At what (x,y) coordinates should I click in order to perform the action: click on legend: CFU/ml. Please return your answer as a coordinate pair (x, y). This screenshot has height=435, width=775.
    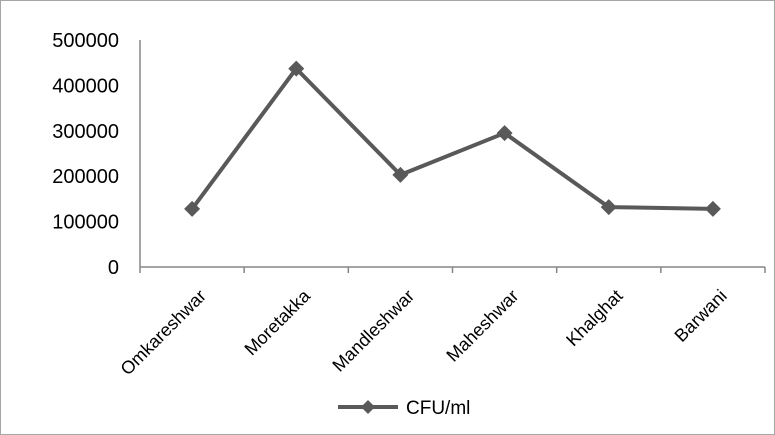
    Looking at the image, I should click on (404, 408).